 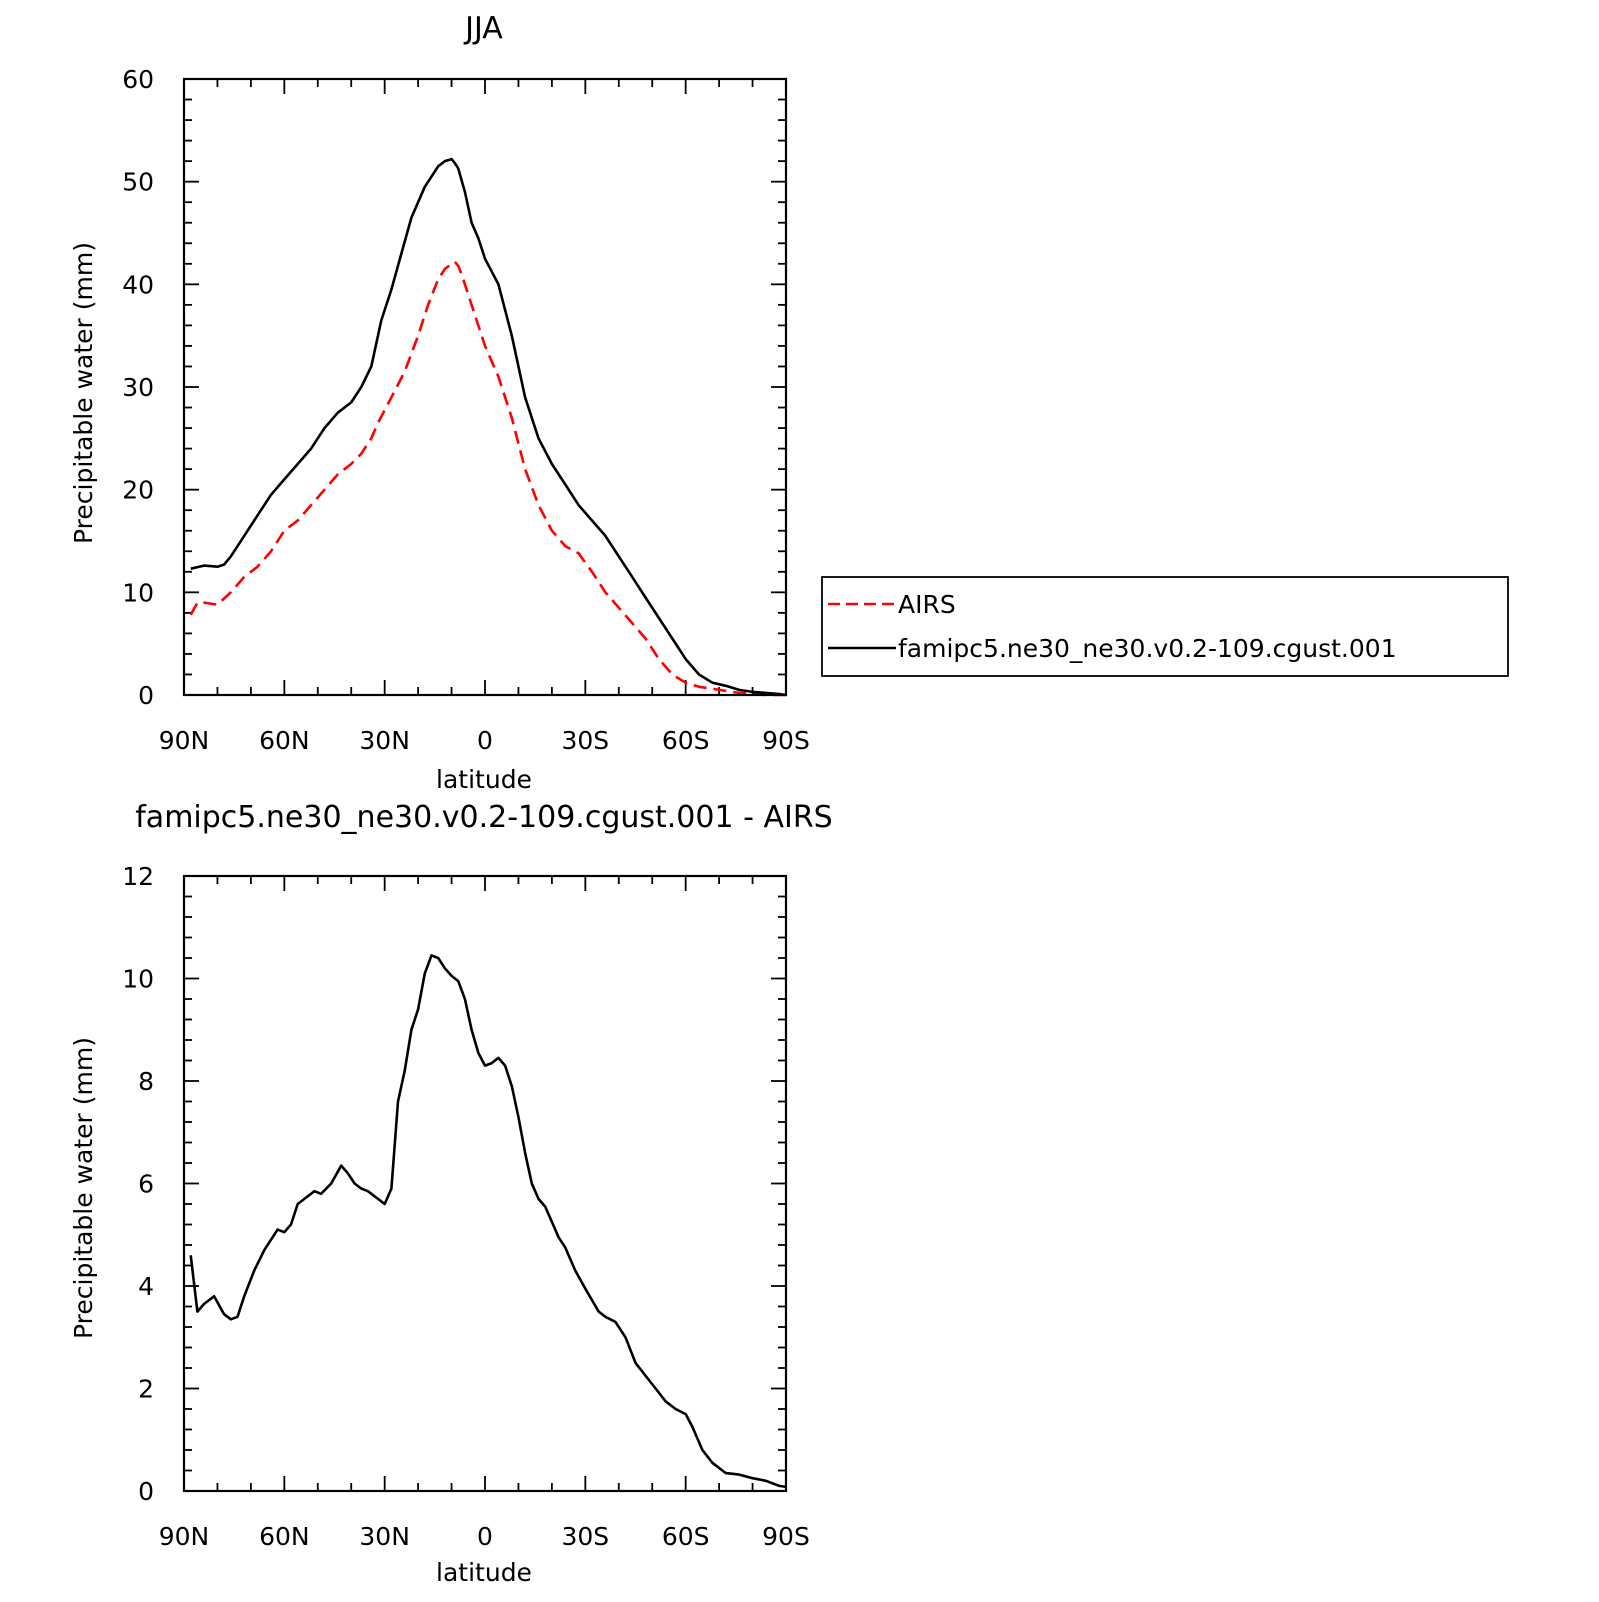 What do you see at coordinates (146, 1286) in the screenshot?
I see `bottom-y-tick-label: 4` at bounding box center [146, 1286].